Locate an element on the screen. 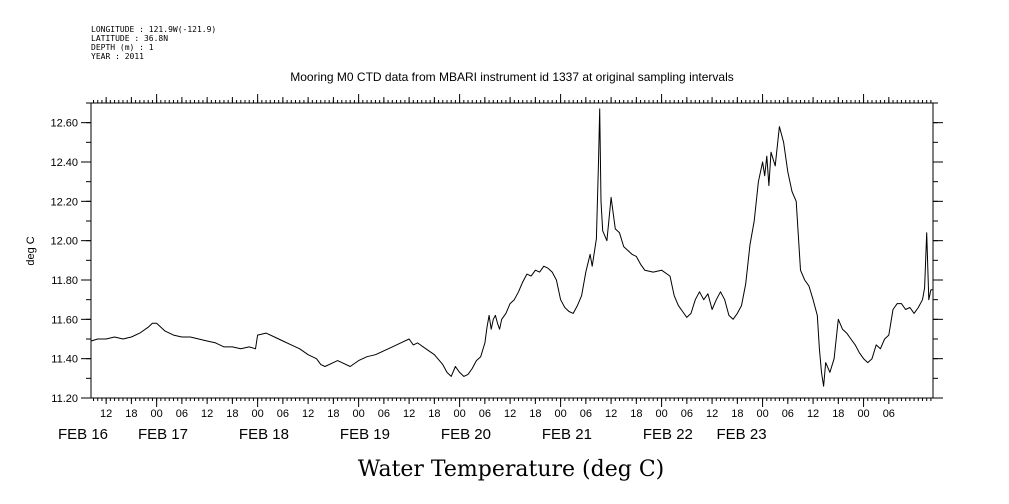 Image resolution: width=1009 pixels, height=504 pixels. y-tick-label: 11.80 is located at coordinates (64, 281).